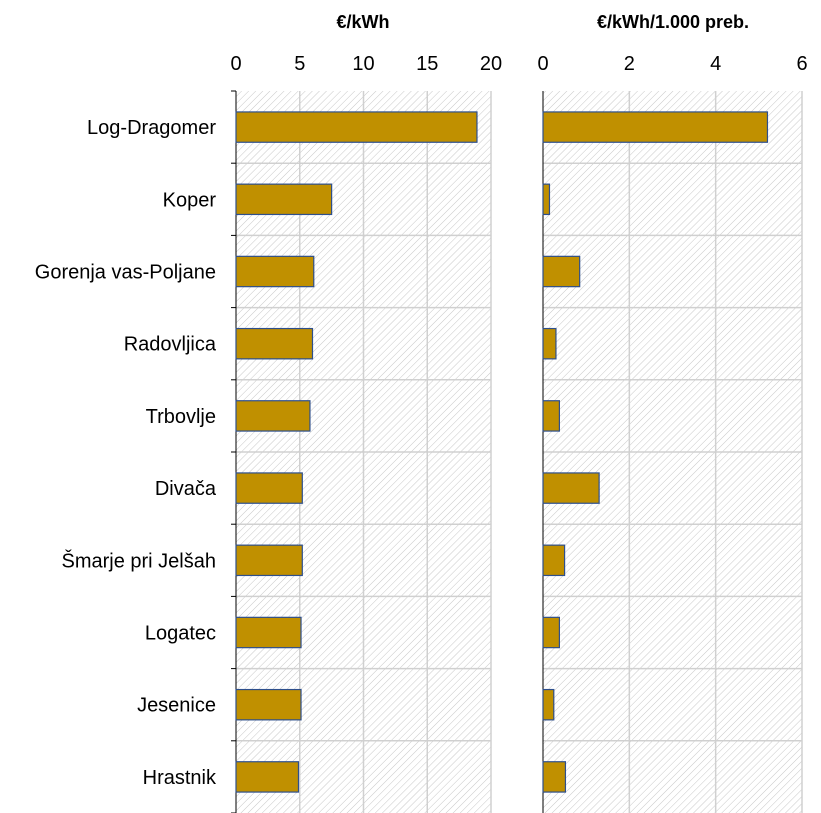 The height and width of the screenshot is (813, 821). Describe the element at coordinates (180, 634) in the screenshot. I see `category-label: Logatec` at that location.